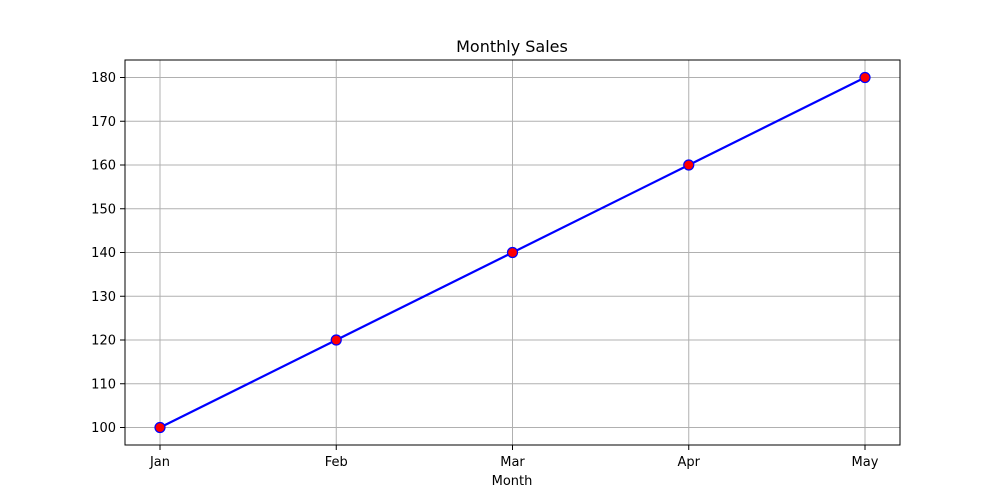  I want to click on x-tick-label: Apr, so click(689, 462).